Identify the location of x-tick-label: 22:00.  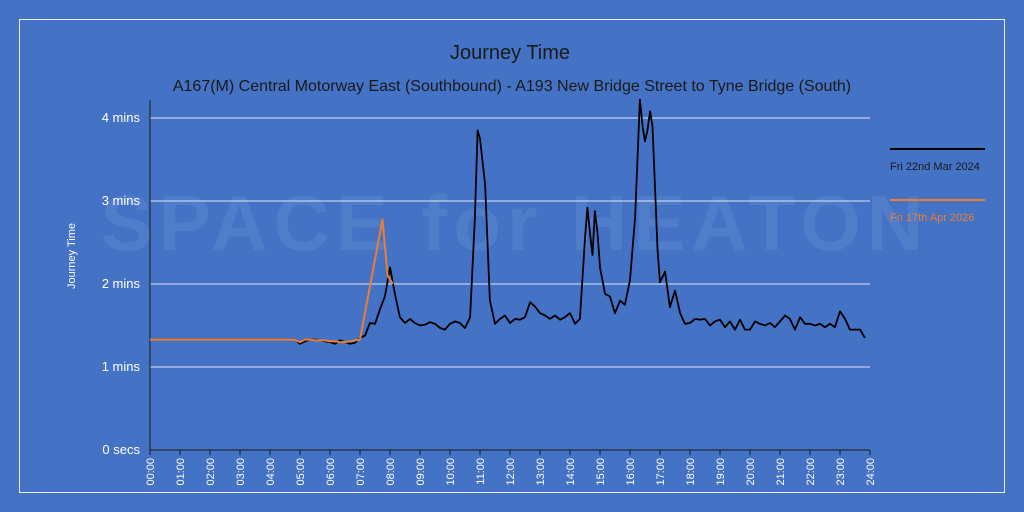
(811, 472).